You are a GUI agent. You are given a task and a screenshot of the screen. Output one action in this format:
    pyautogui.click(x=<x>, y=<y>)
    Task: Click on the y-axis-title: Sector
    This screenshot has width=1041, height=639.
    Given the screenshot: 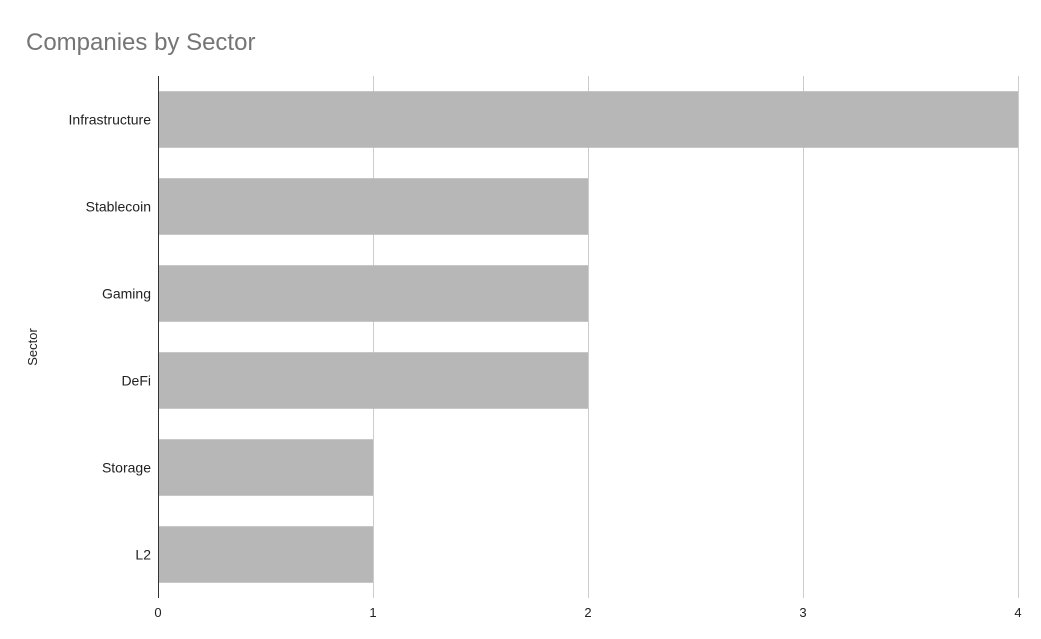 What is the action you would take?
    pyautogui.click(x=32, y=347)
    